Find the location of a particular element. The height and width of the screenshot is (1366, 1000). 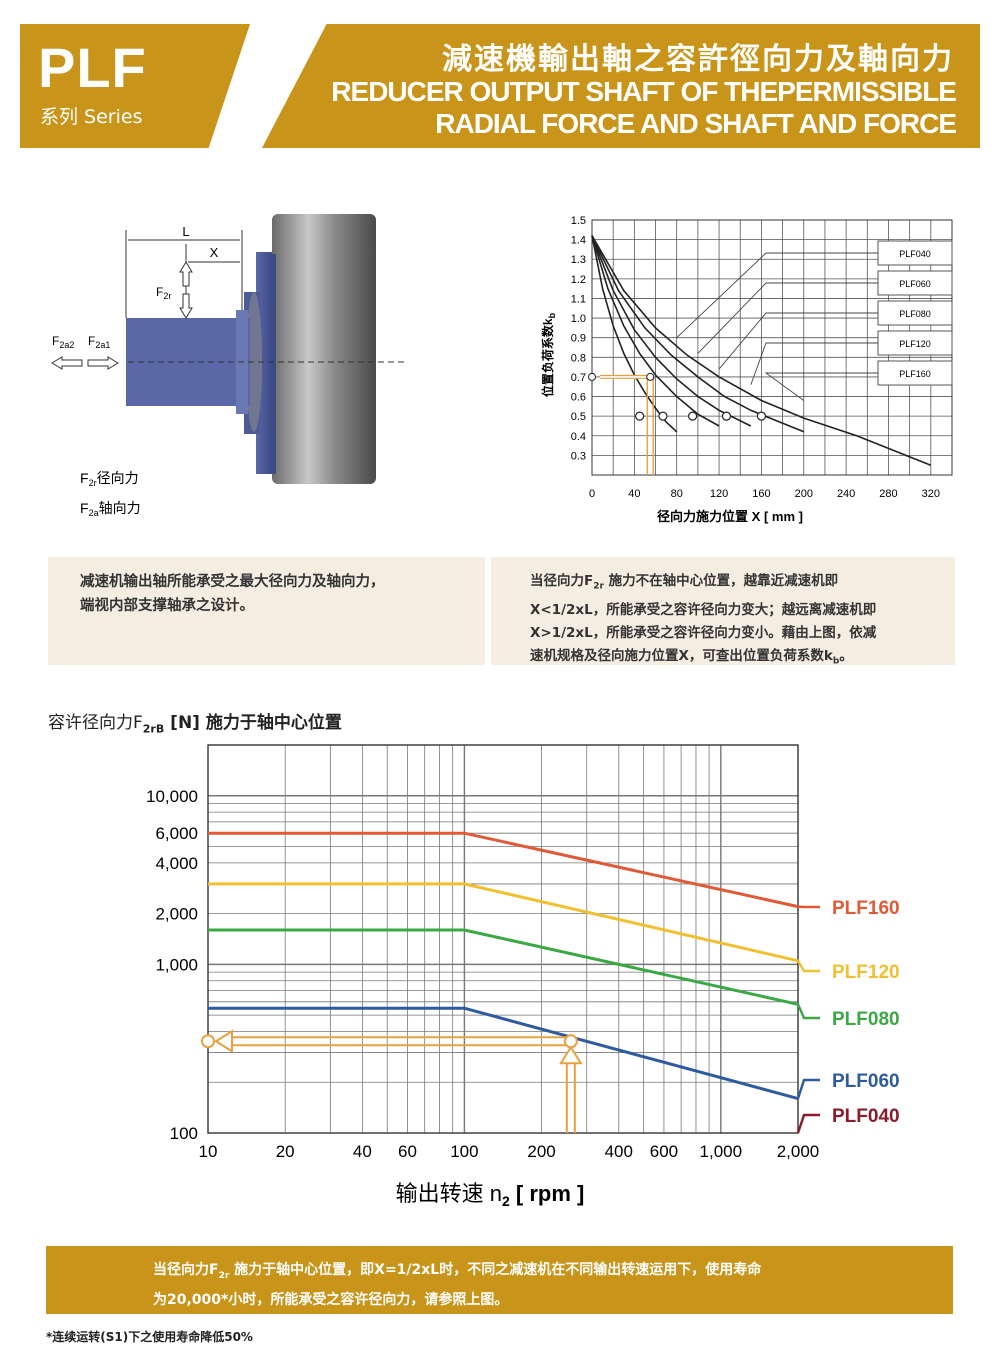

kb-ytick: 0.6 is located at coordinates (578, 398).